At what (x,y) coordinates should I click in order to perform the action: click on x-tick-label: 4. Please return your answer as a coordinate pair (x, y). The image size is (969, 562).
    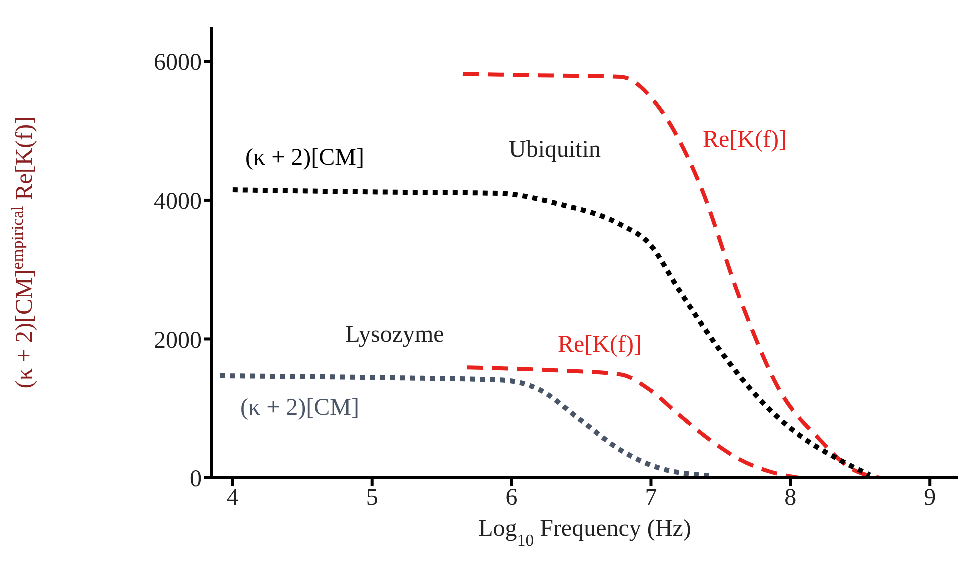
    Looking at the image, I should click on (232, 498).